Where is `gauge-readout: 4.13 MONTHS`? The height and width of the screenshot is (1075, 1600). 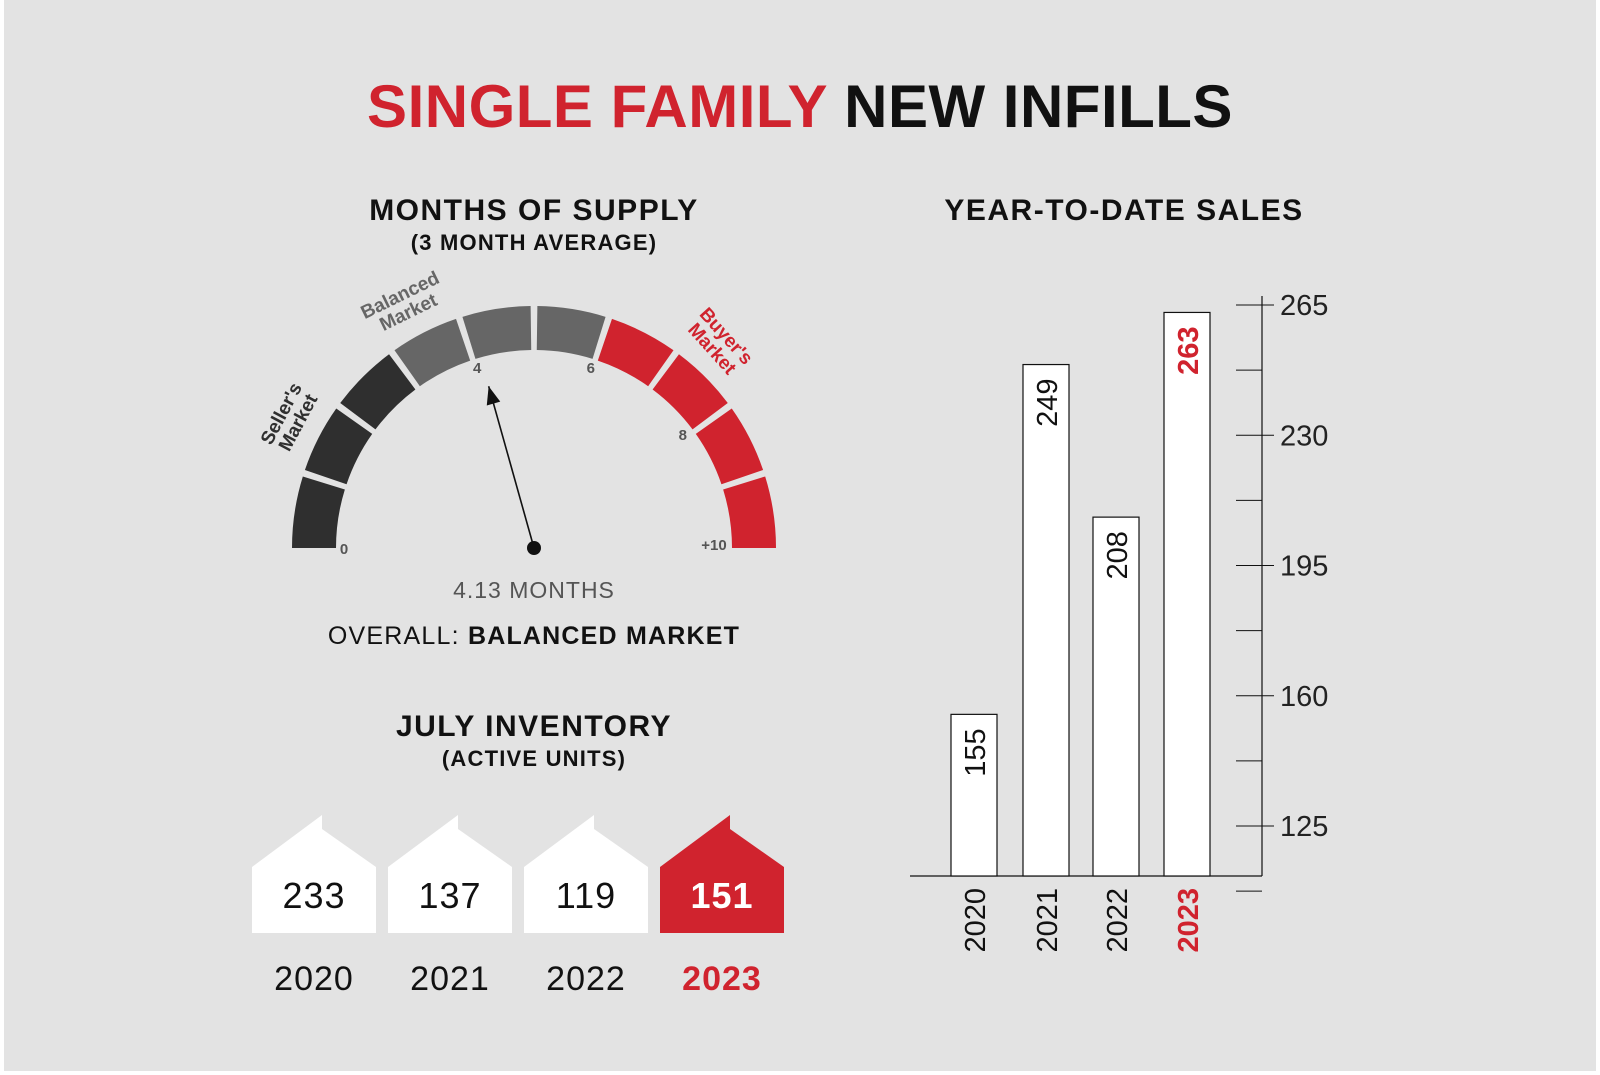
gauge-readout: 4.13 MONTHS is located at coordinates (534, 590).